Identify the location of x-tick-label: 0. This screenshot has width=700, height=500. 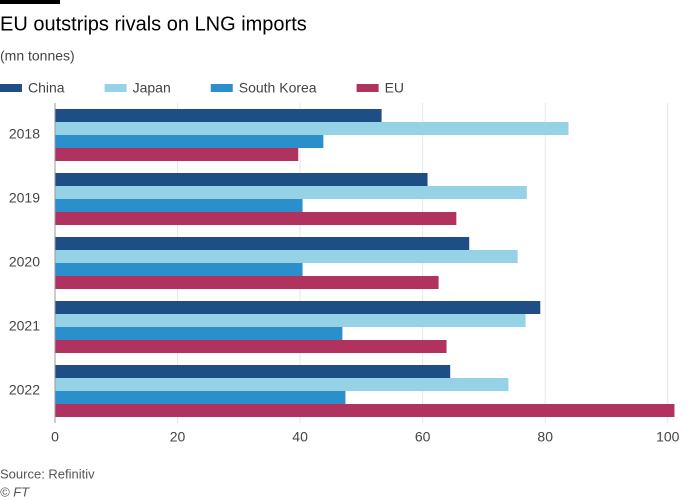
(55, 437).